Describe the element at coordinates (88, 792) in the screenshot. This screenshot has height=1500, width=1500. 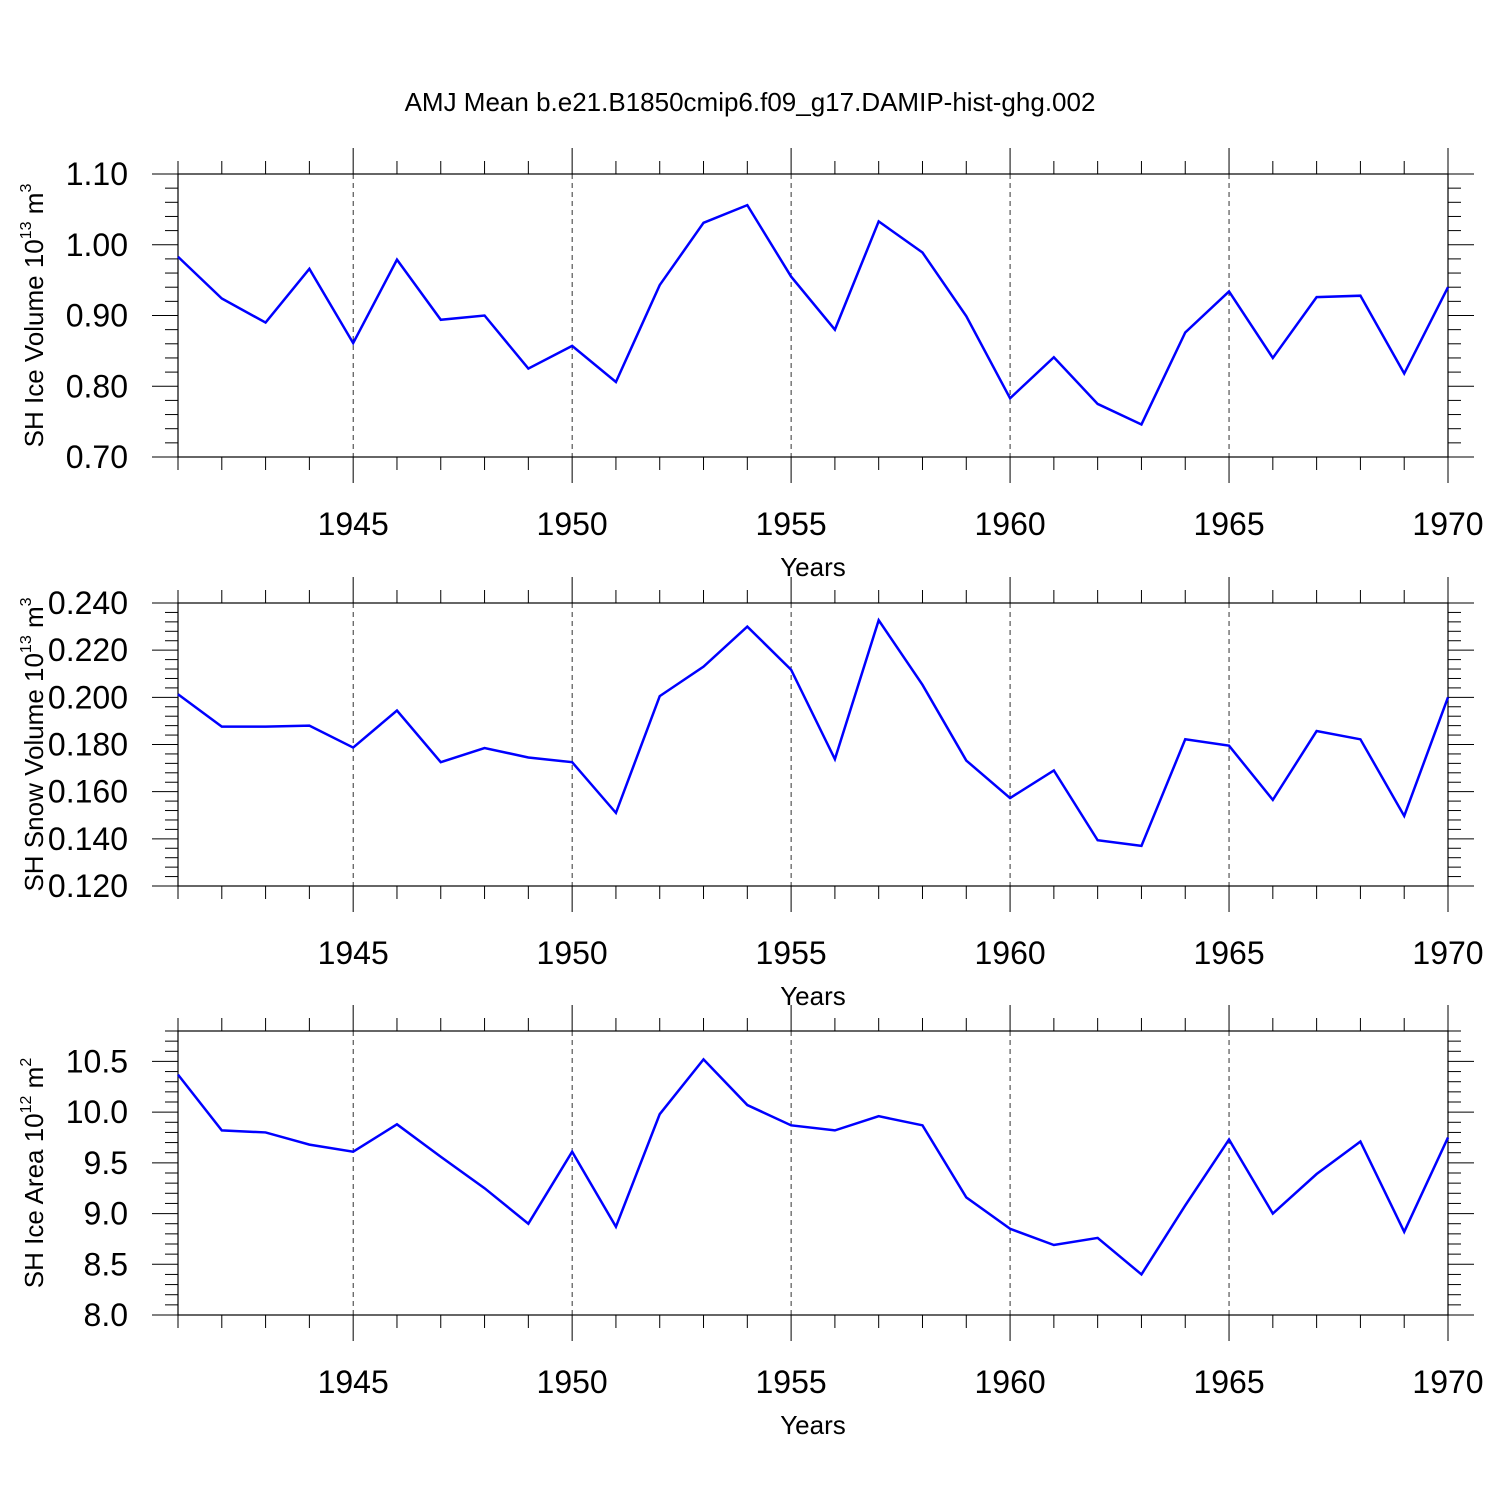
I see `y-tick-label: 0.160` at that location.